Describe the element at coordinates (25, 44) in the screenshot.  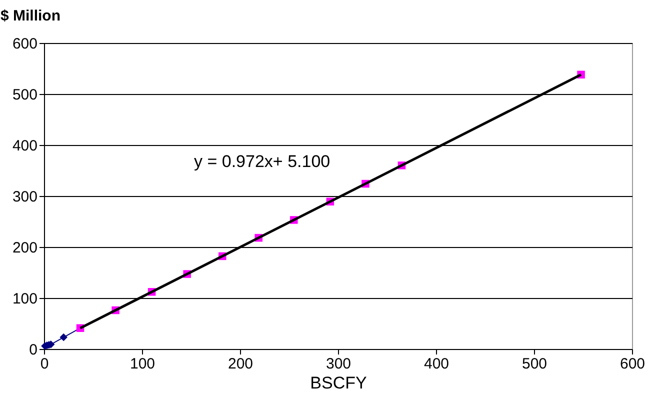
I see `y-tick-label: 600` at that location.